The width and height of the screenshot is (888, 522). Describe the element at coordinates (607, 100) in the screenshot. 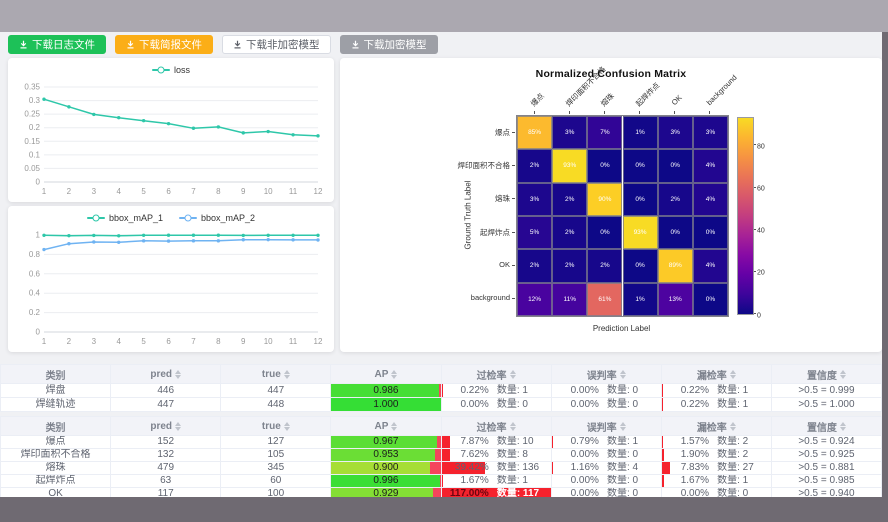

I see `matrix-col-label: 熔珠` at that location.